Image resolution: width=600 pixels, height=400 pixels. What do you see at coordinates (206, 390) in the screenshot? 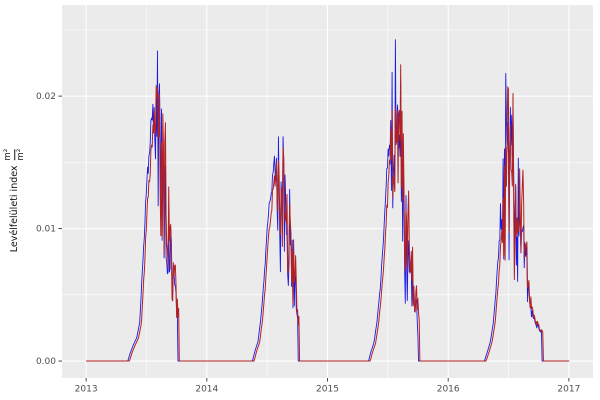
I see `x-tick-label: 2014` at bounding box center [206, 390].